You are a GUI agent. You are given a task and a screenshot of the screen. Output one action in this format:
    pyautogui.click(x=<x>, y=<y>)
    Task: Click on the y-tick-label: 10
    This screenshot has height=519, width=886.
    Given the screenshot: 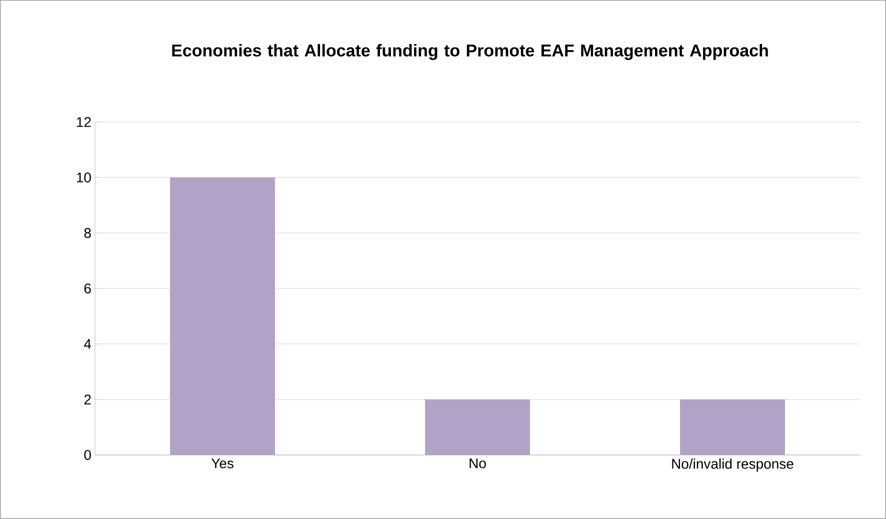 What is the action you would take?
    pyautogui.click(x=83, y=177)
    